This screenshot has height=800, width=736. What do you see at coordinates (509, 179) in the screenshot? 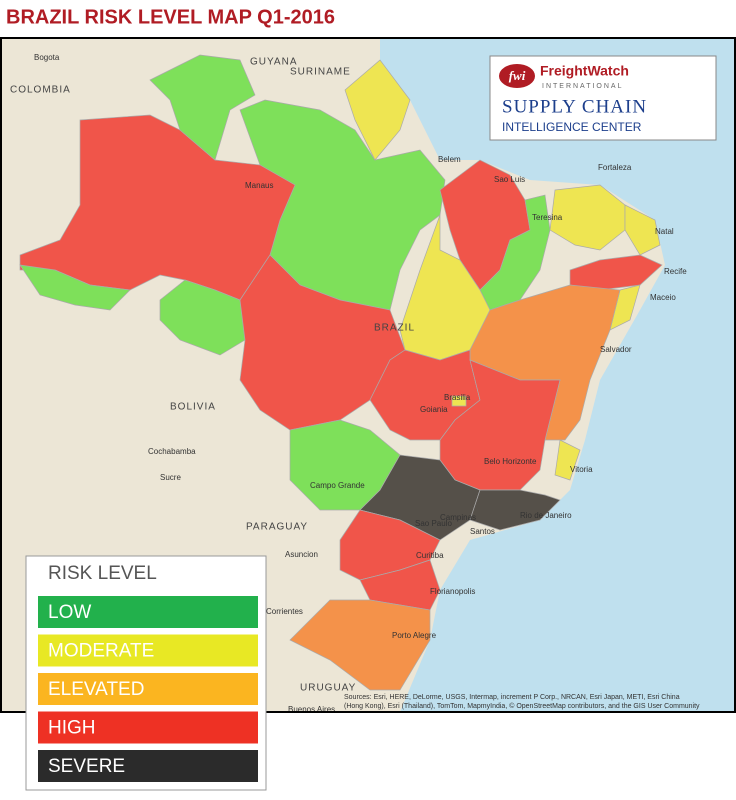
I see `city-label: Sao Luis` at bounding box center [509, 179].